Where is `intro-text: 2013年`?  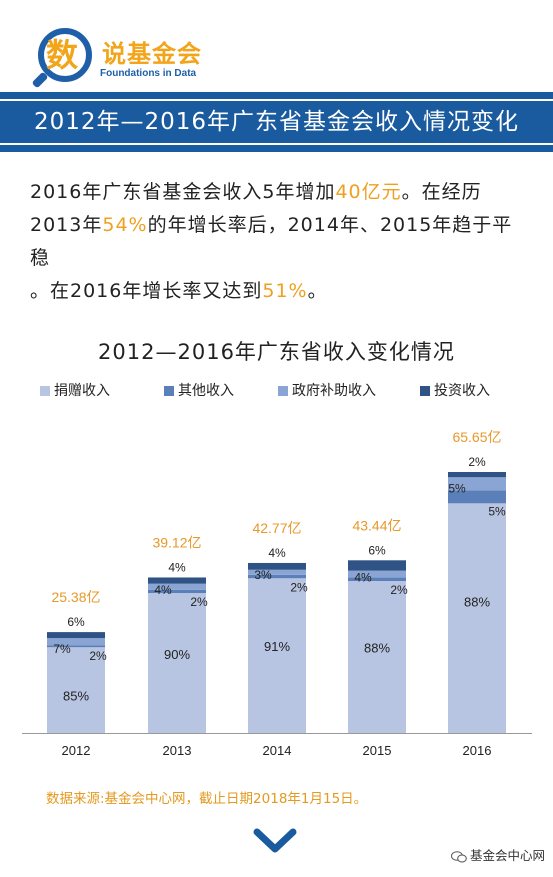
intro-text: 2013年 is located at coordinates (66, 225).